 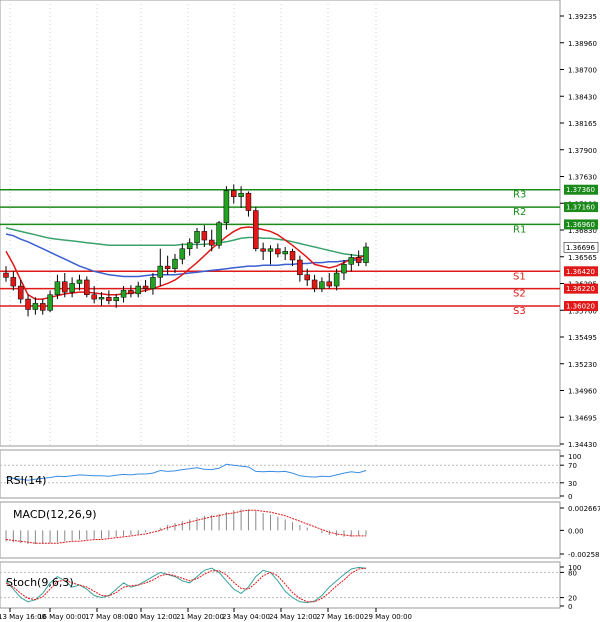 I want to click on current-price-label: 1.36696, so click(x=580, y=248).